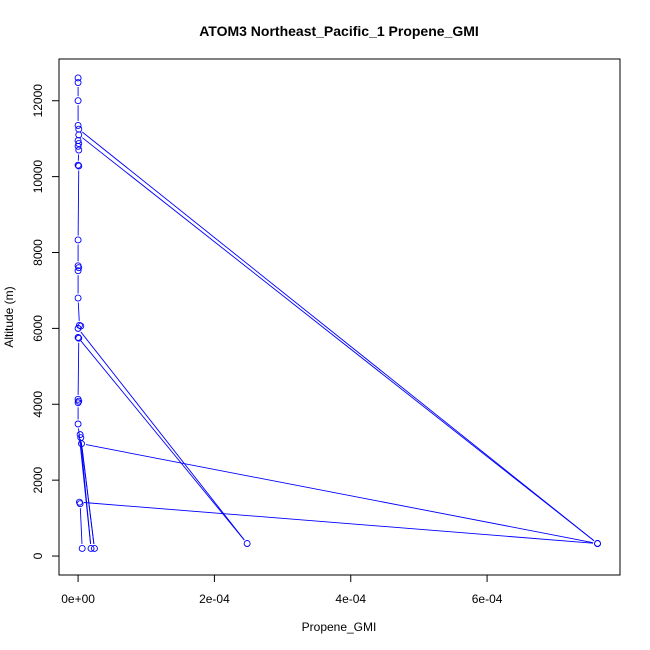 This screenshot has width=650, height=650. What do you see at coordinates (9, 316) in the screenshot?
I see `y-axis-label: Altitude (m)` at bounding box center [9, 316].